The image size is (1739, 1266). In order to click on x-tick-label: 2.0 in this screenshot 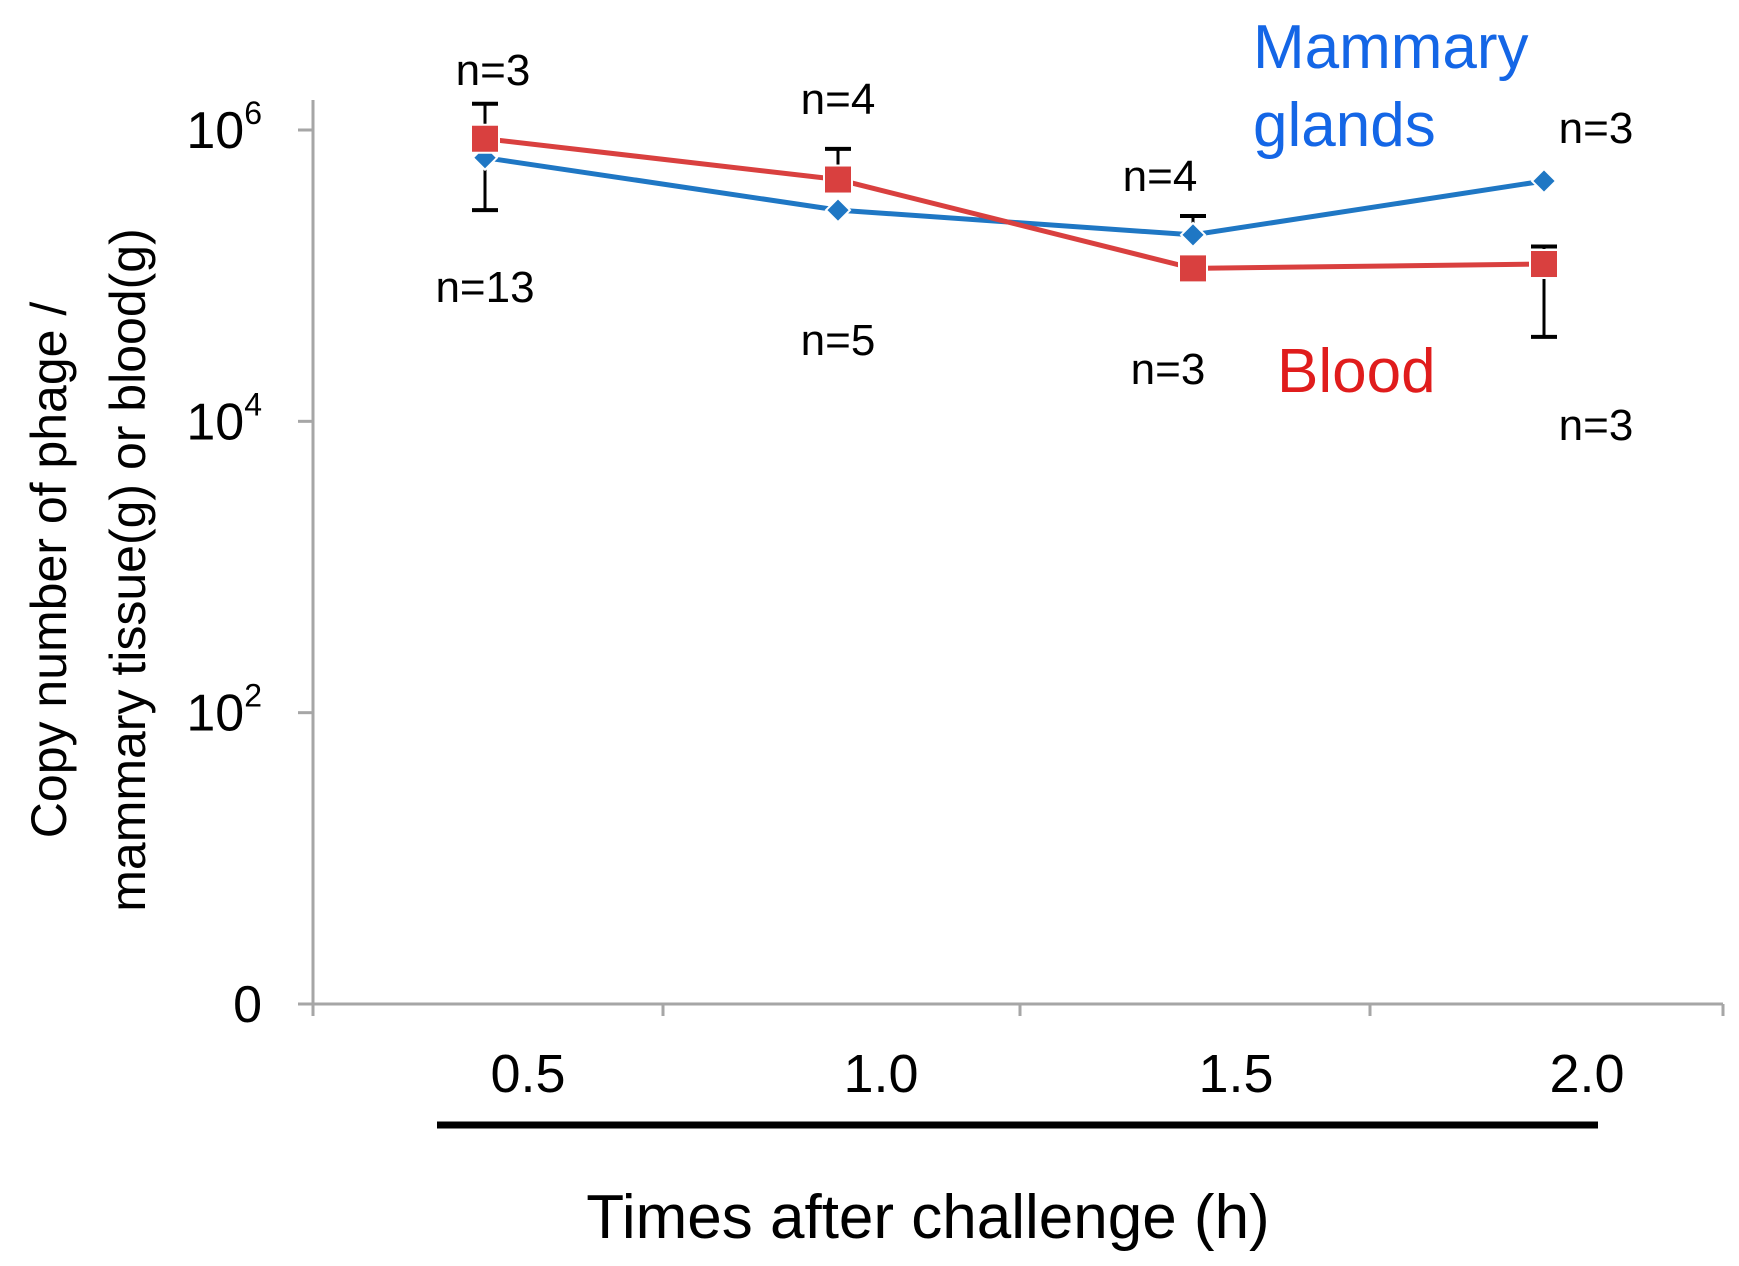, I will do `click(1586, 1074)`.